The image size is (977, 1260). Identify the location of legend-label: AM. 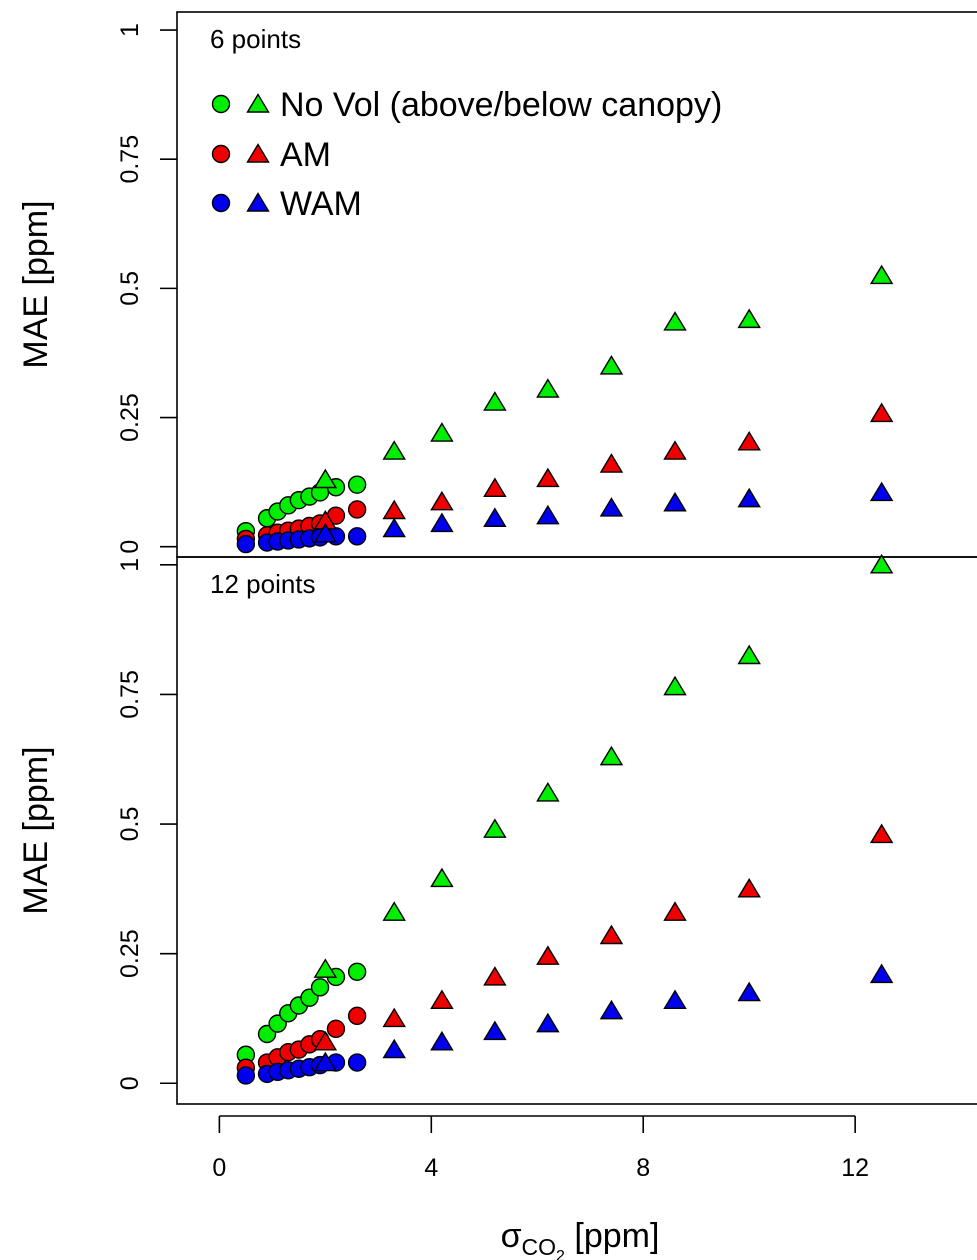
(305, 155).